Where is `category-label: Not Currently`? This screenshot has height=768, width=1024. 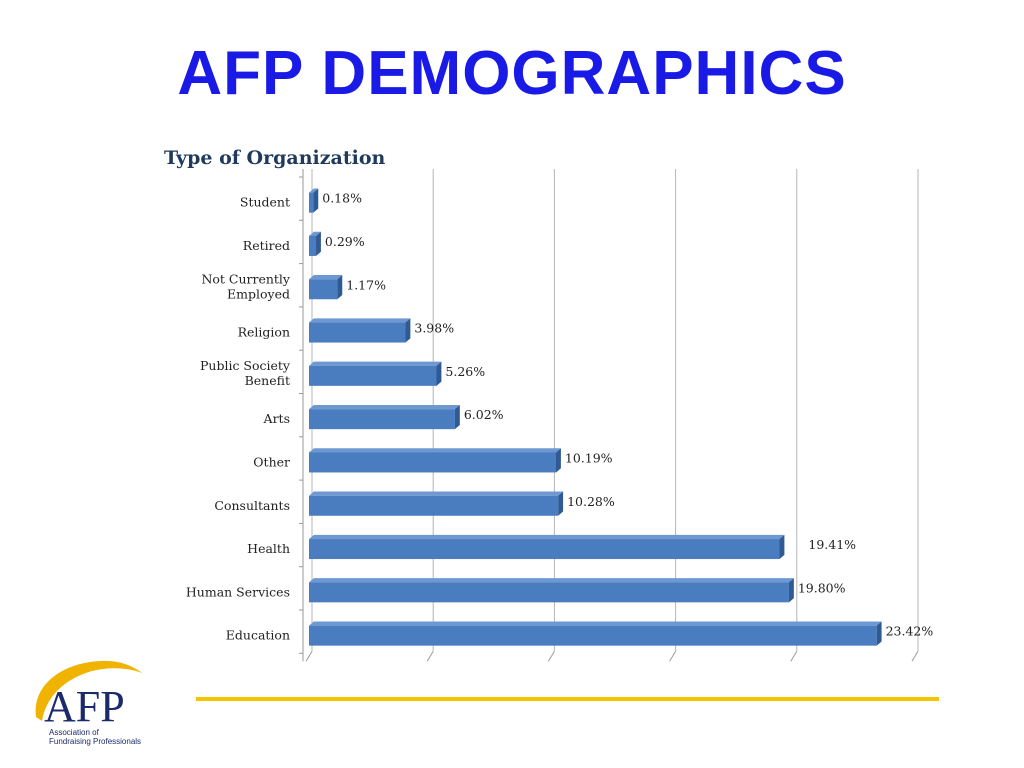 category-label: Not Currently is located at coordinates (245, 278).